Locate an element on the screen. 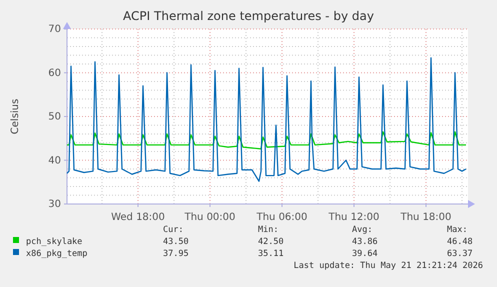 This screenshot has height=287, width=497. text: 63.37 is located at coordinates (460, 254).